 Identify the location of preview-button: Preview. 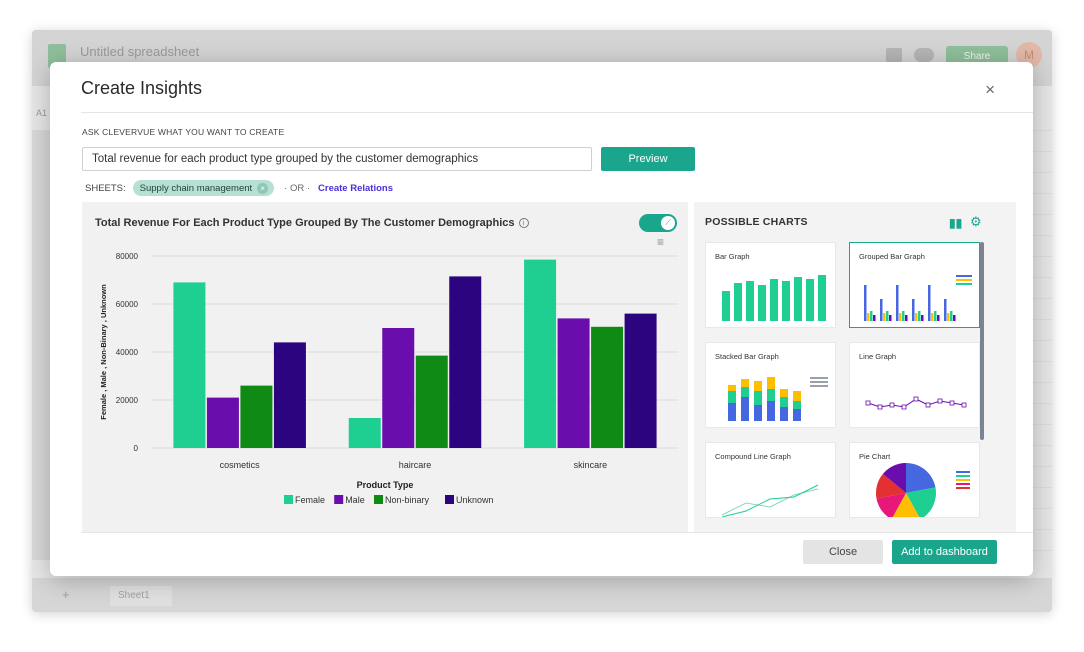
(648, 159).